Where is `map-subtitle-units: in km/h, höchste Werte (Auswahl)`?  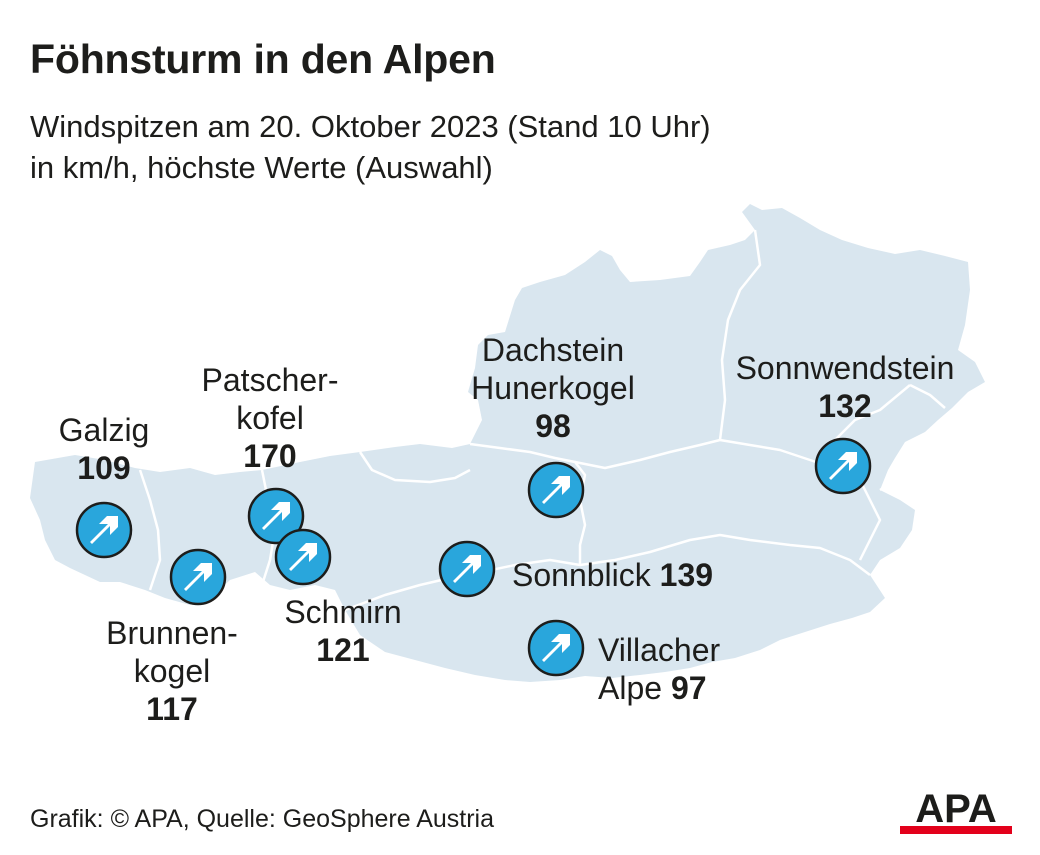
map-subtitle-units: in km/h, höchste Werte (Auswahl) is located at coordinates (261, 167).